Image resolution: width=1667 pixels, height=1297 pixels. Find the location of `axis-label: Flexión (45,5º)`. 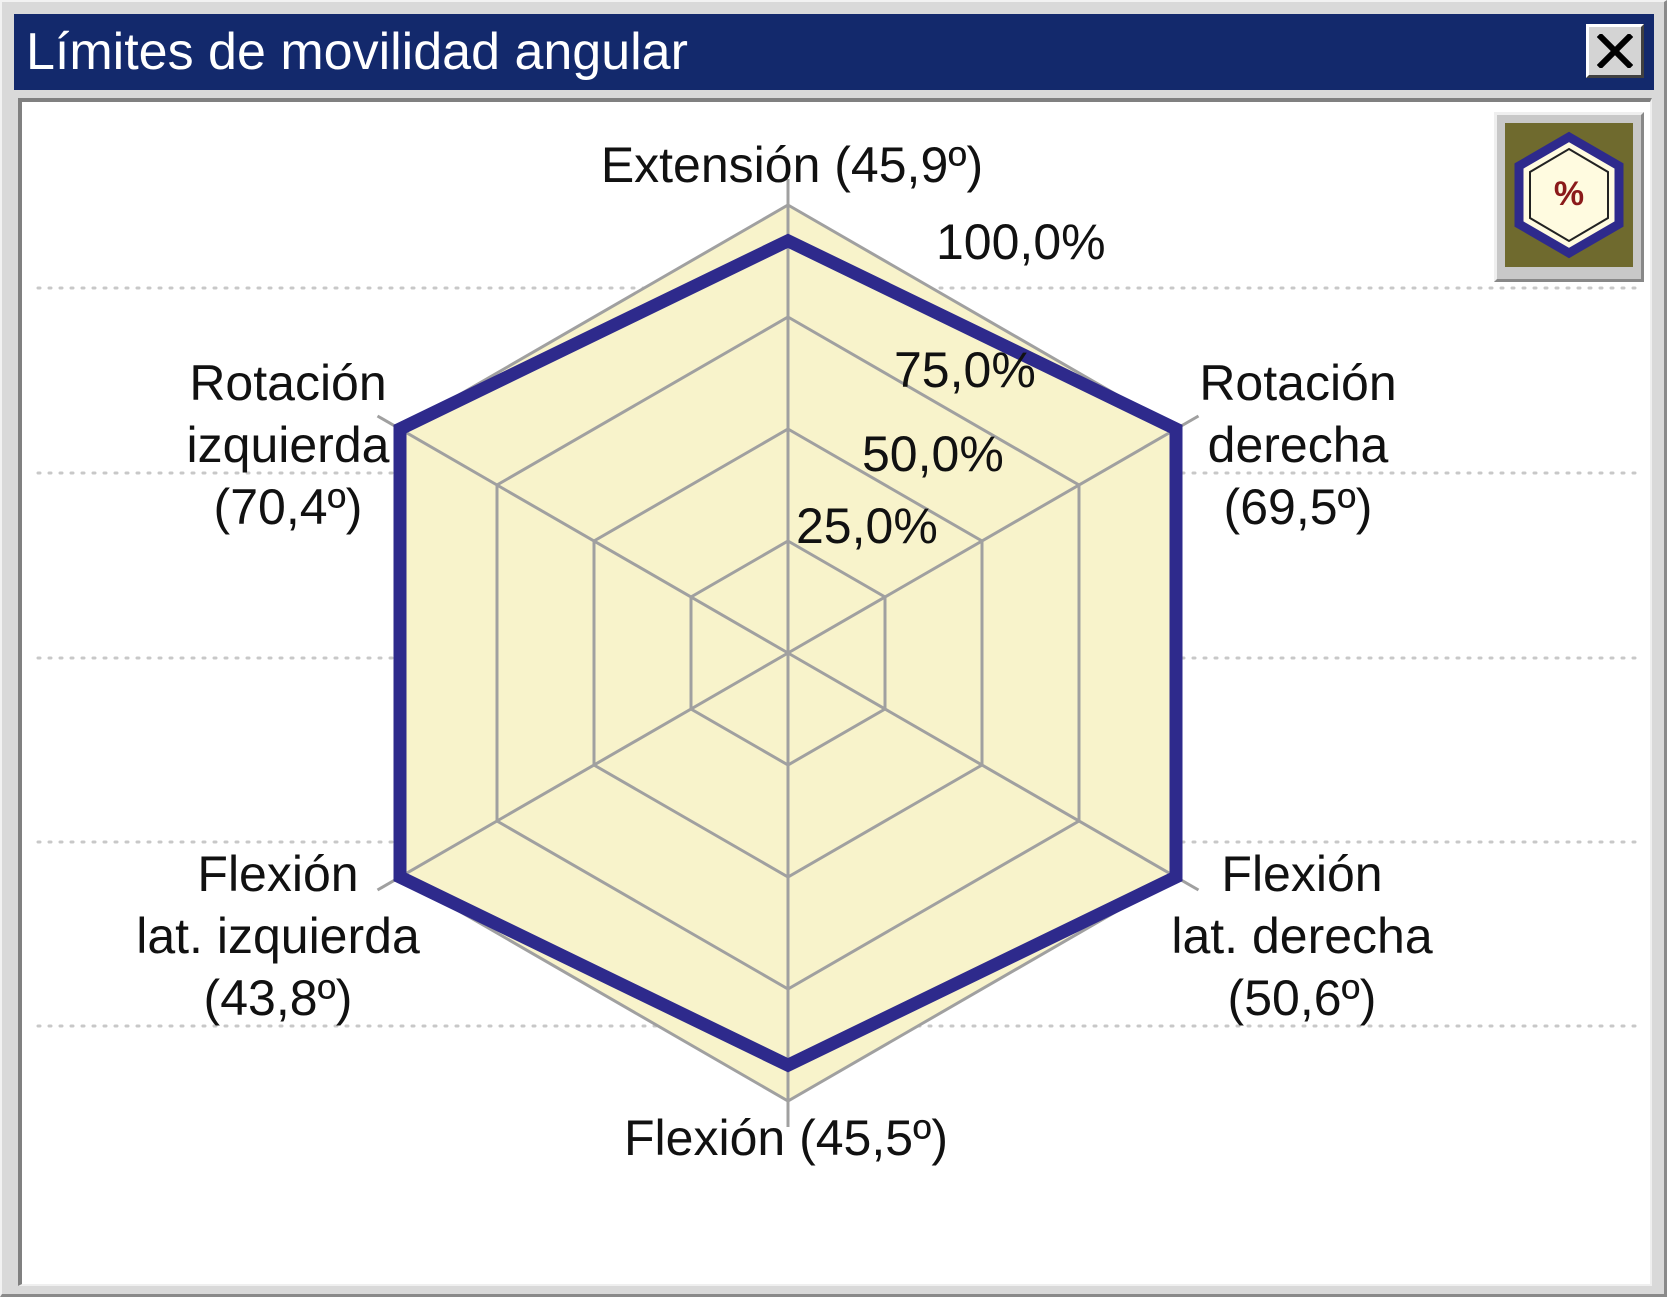

axis-label: Flexión (45,5º) is located at coordinates (786, 1138).